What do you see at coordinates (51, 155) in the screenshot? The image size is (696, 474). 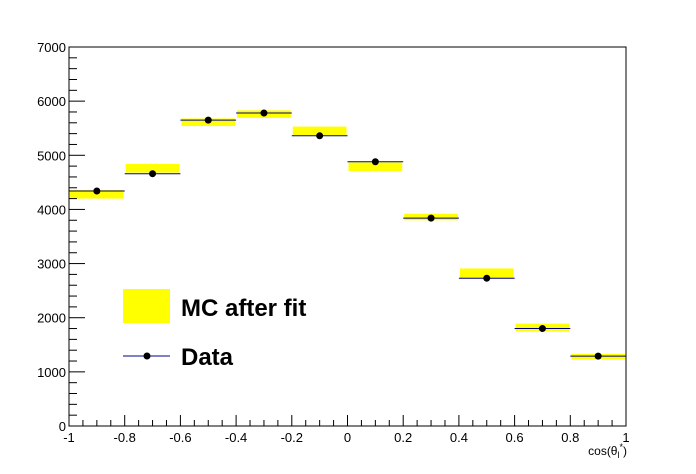 I see `y-tick-label: 5000` at bounding box center [51, 155].